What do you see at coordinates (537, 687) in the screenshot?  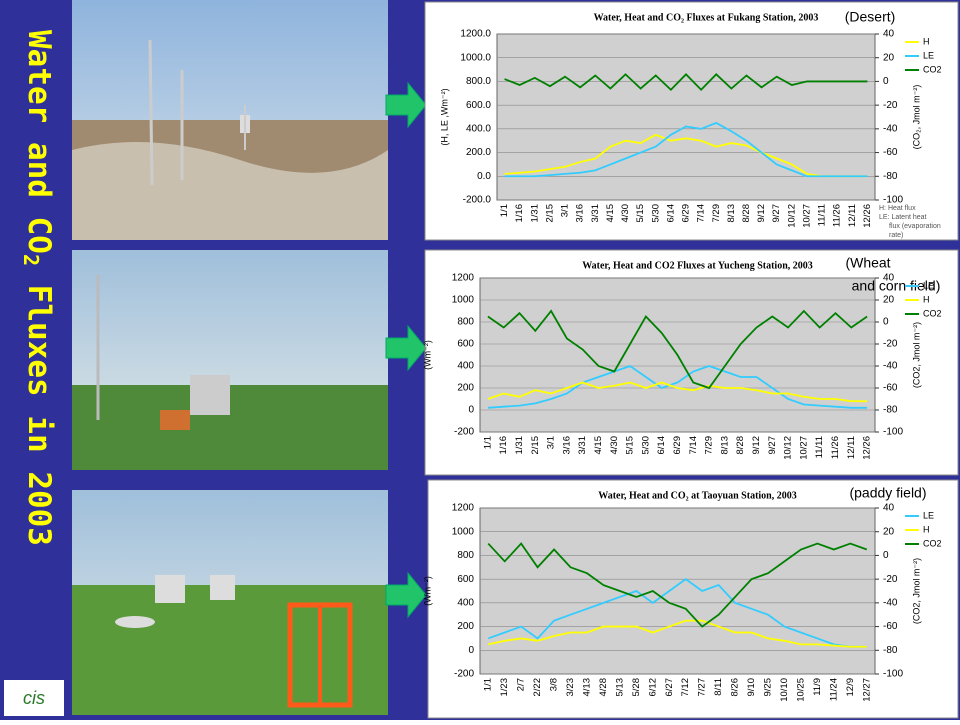 I see `x-tick-label: 2/22` at bounding box center [537, 687].